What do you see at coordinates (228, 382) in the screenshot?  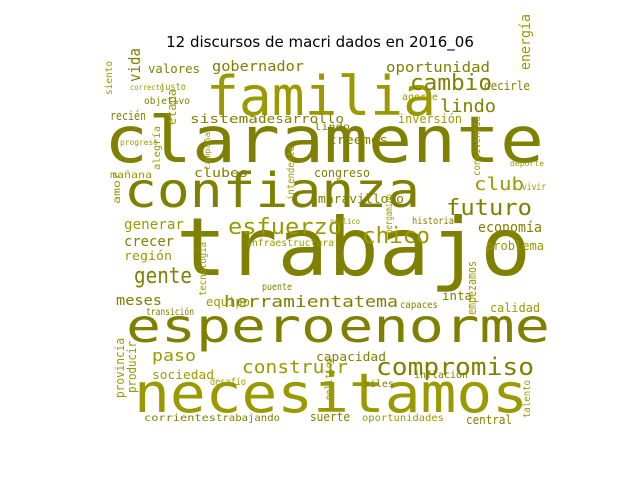 I see `word-desafio: desafío` at bounding box center [228, 382].